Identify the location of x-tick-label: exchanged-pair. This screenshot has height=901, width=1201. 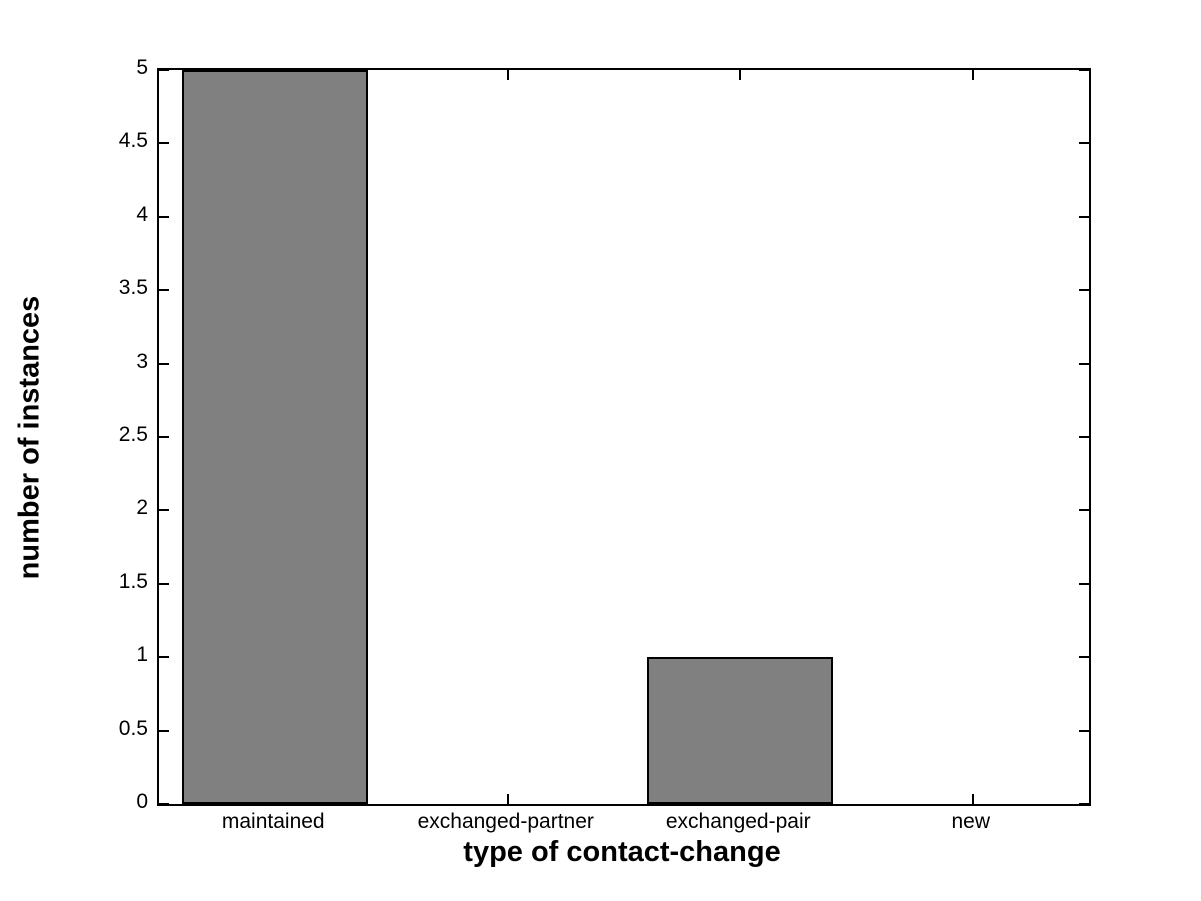
(738, 821).